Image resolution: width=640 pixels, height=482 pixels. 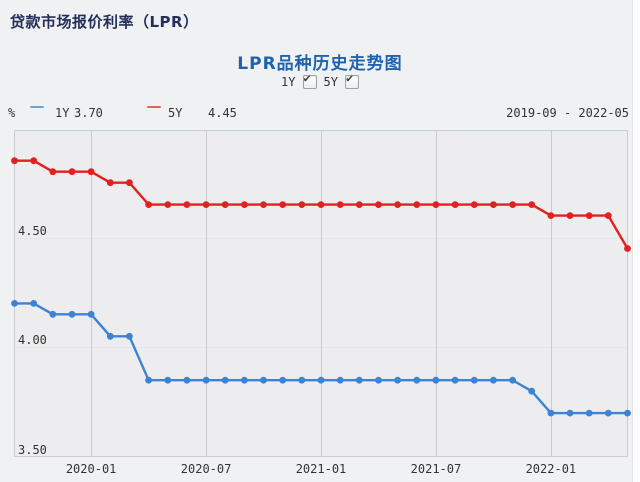 I want to click on toggle-label-5y: 5Y, so click(x=330, y=82).